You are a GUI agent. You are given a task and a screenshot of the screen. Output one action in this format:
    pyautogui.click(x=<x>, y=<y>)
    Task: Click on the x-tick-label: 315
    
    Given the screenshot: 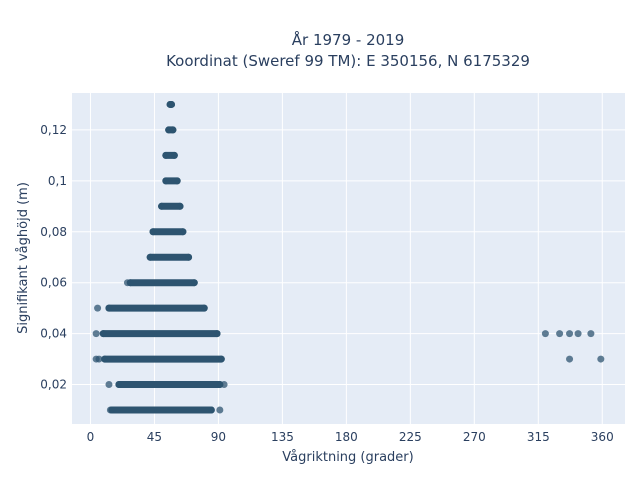 What is the action you would take?
    pyautogui.click(x=538, y=437)
    